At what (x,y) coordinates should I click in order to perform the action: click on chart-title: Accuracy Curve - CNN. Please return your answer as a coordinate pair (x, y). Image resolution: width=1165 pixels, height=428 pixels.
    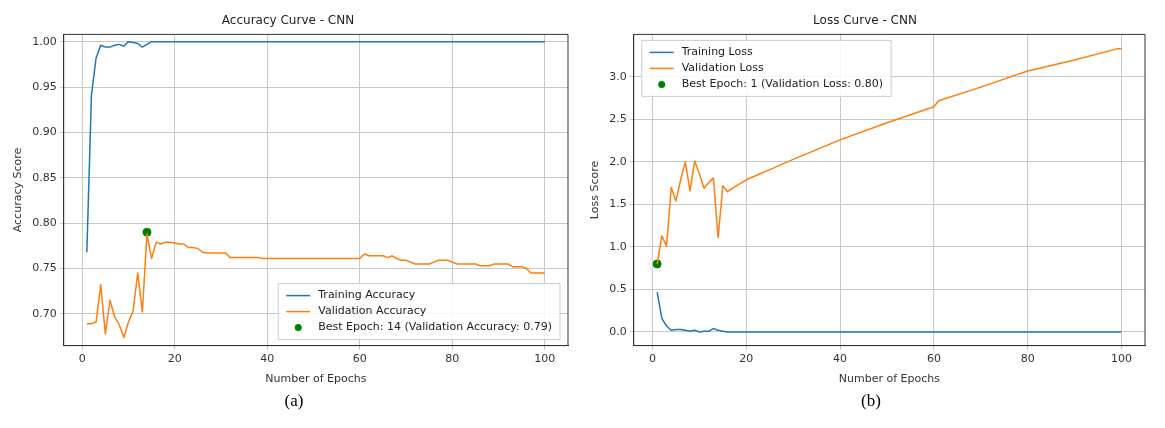
    Looking at the image, I should click on (288, 20).